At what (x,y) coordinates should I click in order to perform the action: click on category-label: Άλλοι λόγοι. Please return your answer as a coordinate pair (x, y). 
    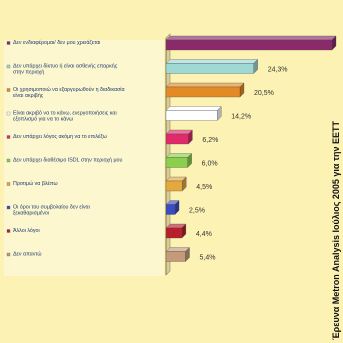
    Looking at the image, I should click on (26, 230).